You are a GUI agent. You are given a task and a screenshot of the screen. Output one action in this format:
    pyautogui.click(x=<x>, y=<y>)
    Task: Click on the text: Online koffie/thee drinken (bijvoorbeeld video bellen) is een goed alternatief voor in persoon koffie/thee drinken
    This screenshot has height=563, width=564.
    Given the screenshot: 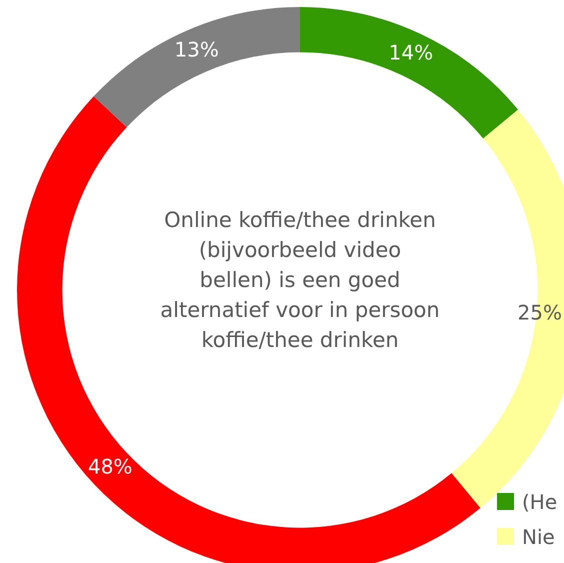 What is the action you would take?
    pyautogui.click(x=300, y=280)
    